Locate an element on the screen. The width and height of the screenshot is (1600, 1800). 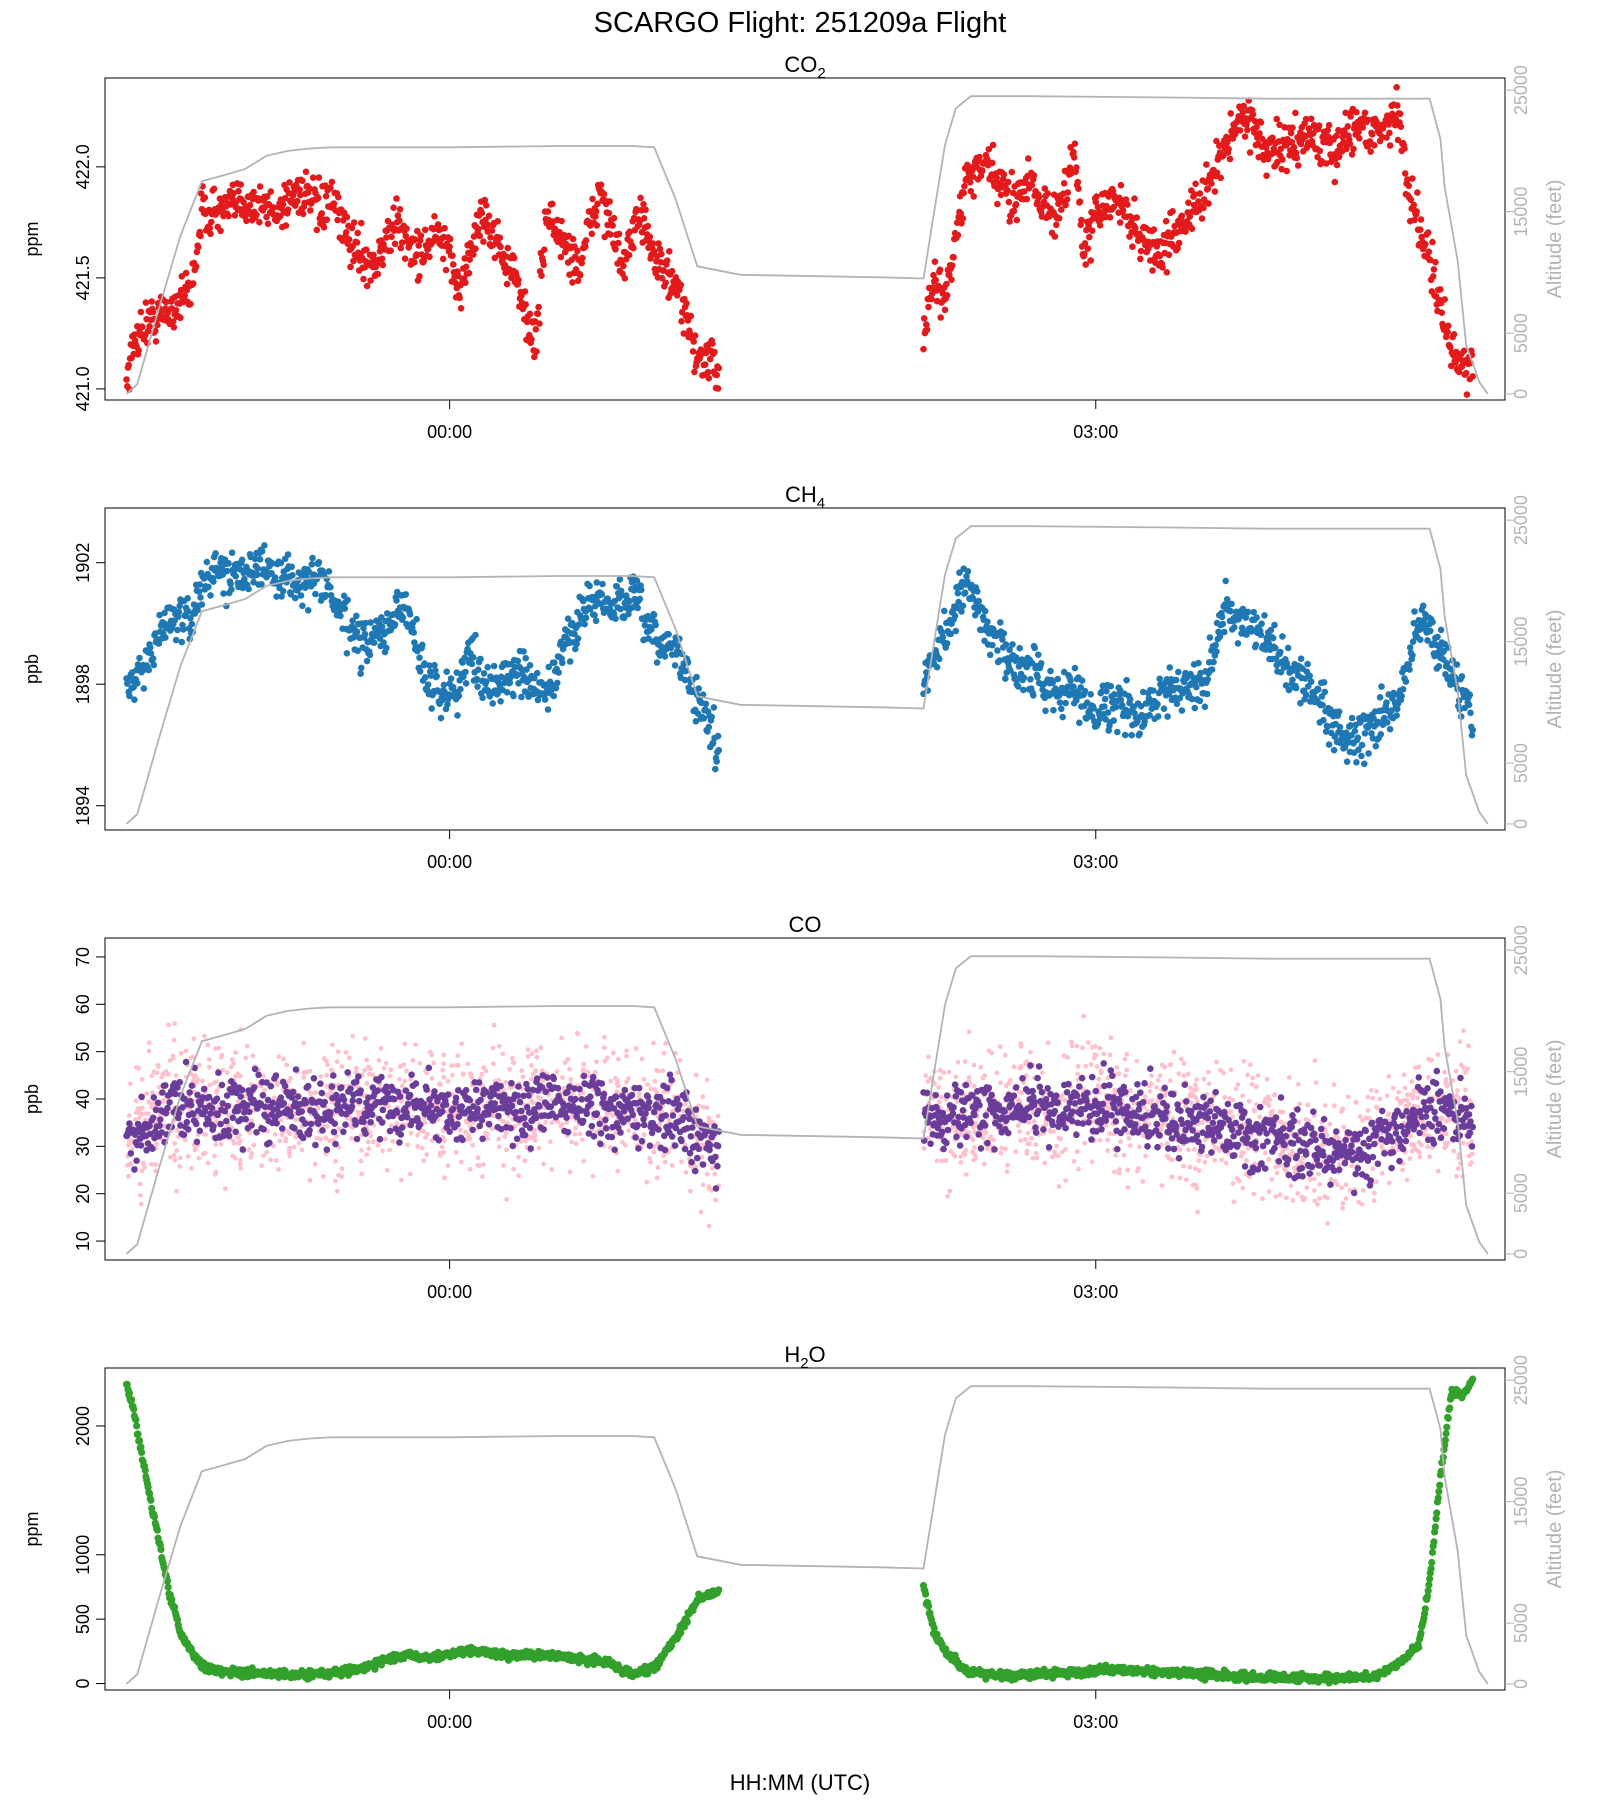
y-tick-label: 1898 is located at coordinates (83, 684).